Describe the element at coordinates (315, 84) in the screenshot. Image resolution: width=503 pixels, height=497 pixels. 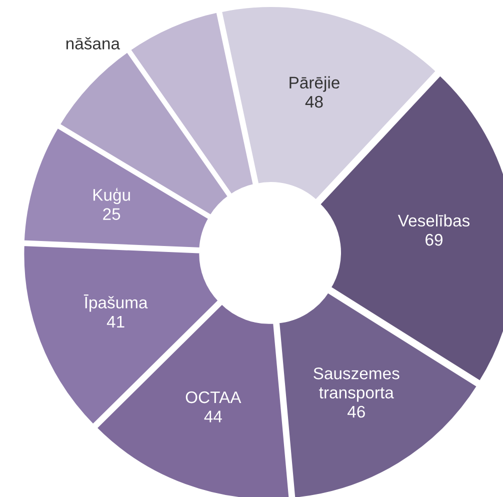
I see `slice-label: Pārējie` at that location.